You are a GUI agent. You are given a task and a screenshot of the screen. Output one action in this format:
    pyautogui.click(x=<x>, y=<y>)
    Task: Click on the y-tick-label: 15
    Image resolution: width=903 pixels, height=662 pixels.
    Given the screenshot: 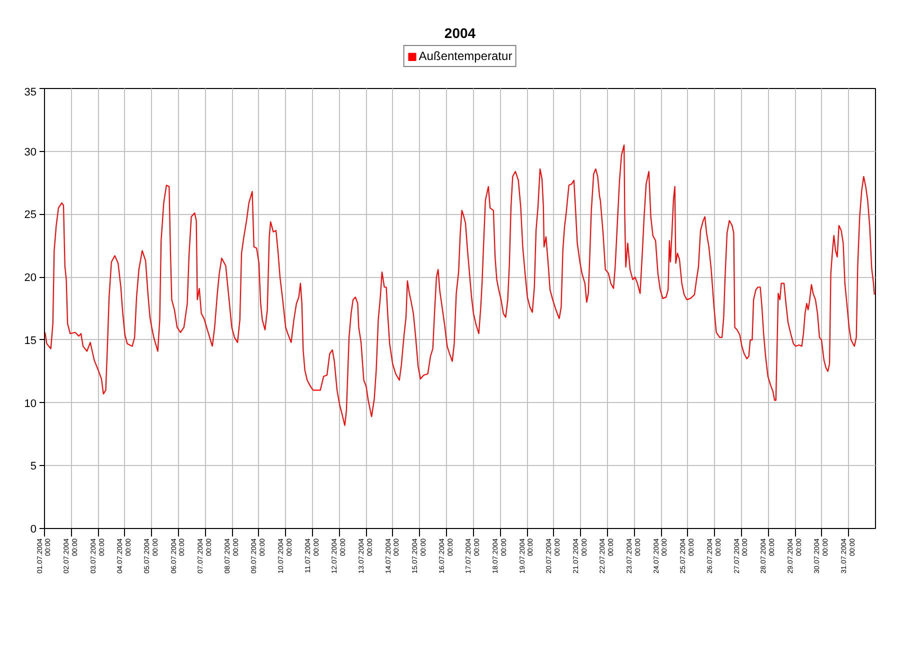 What is the action you would take?
    pyautogui.click(x=30, y=340)
    